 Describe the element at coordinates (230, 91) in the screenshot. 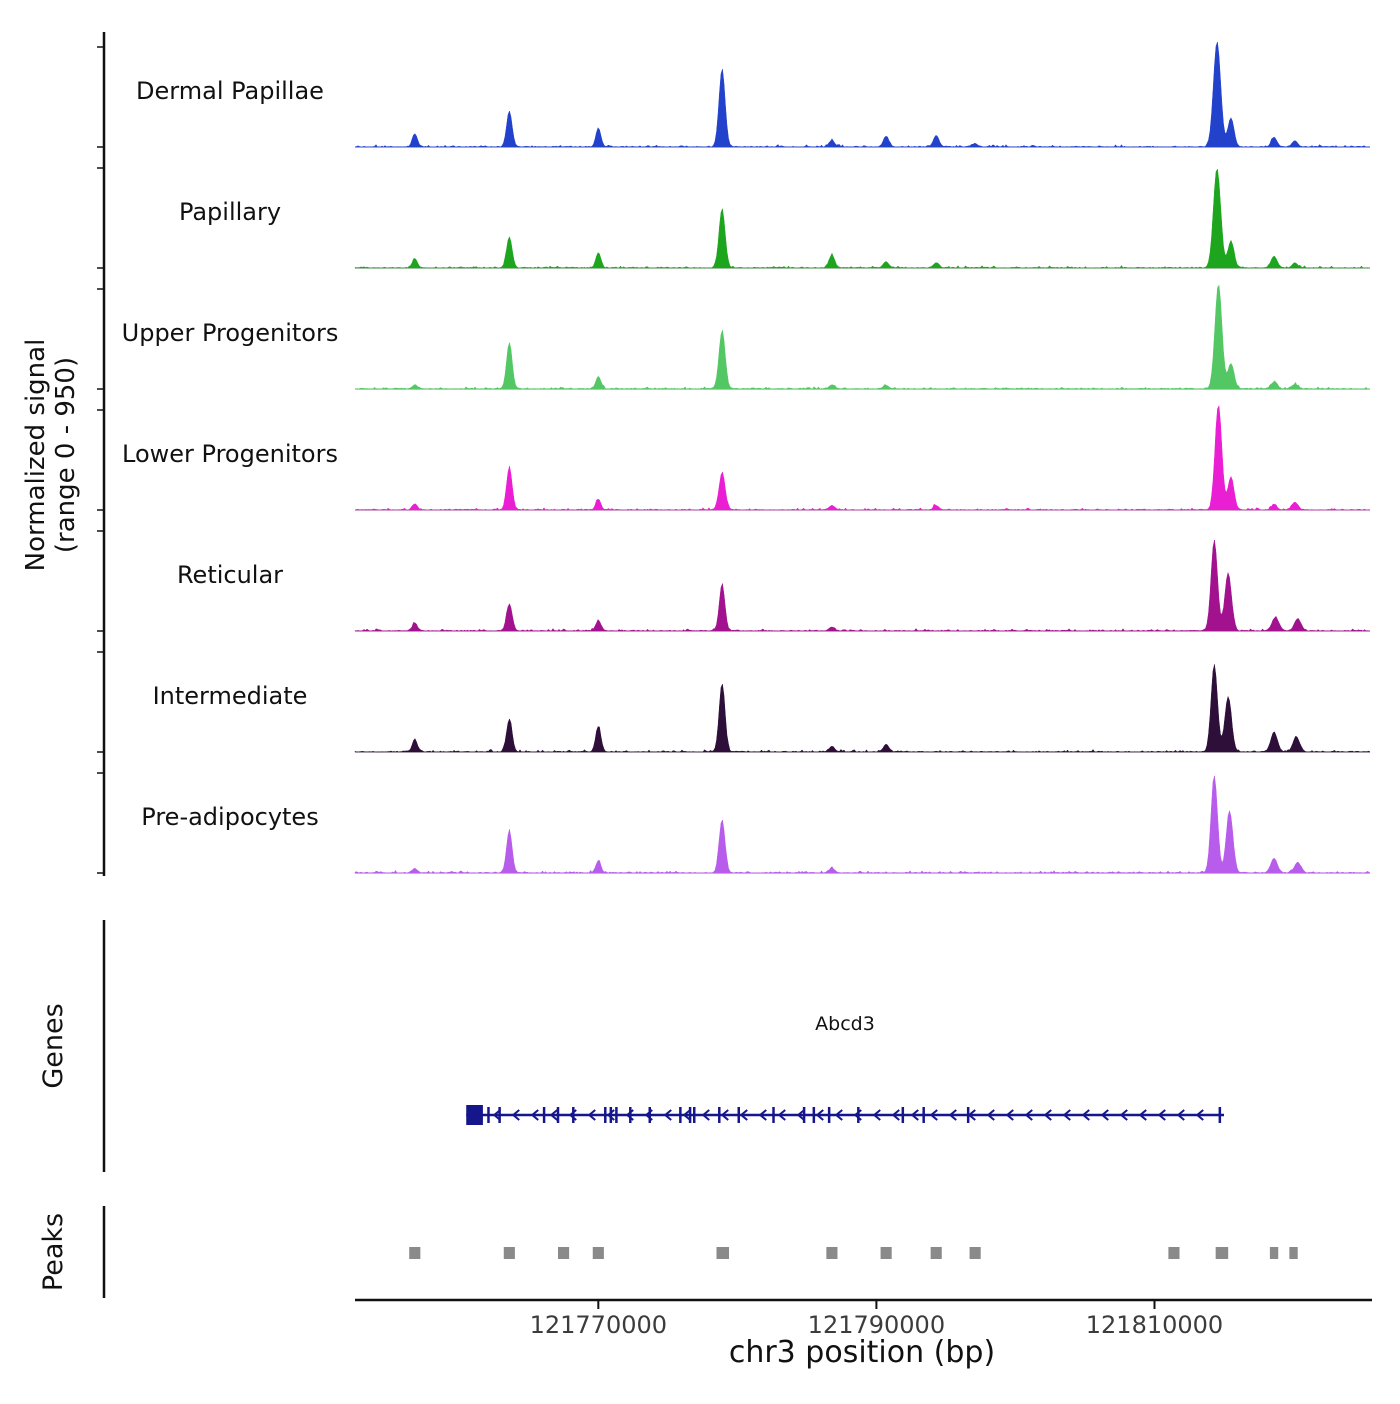

I see `track-label: Dermal Papillae` at that location.